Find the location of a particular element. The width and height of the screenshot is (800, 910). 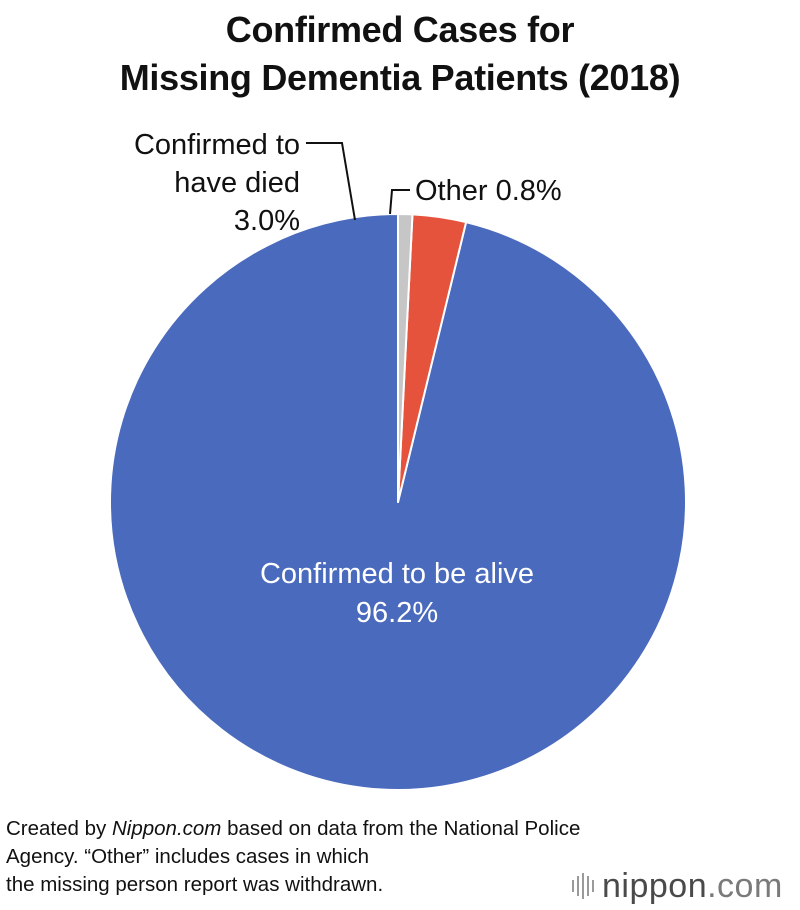

logo-wordmark: nippon.com is located at coordinates (692, 886).